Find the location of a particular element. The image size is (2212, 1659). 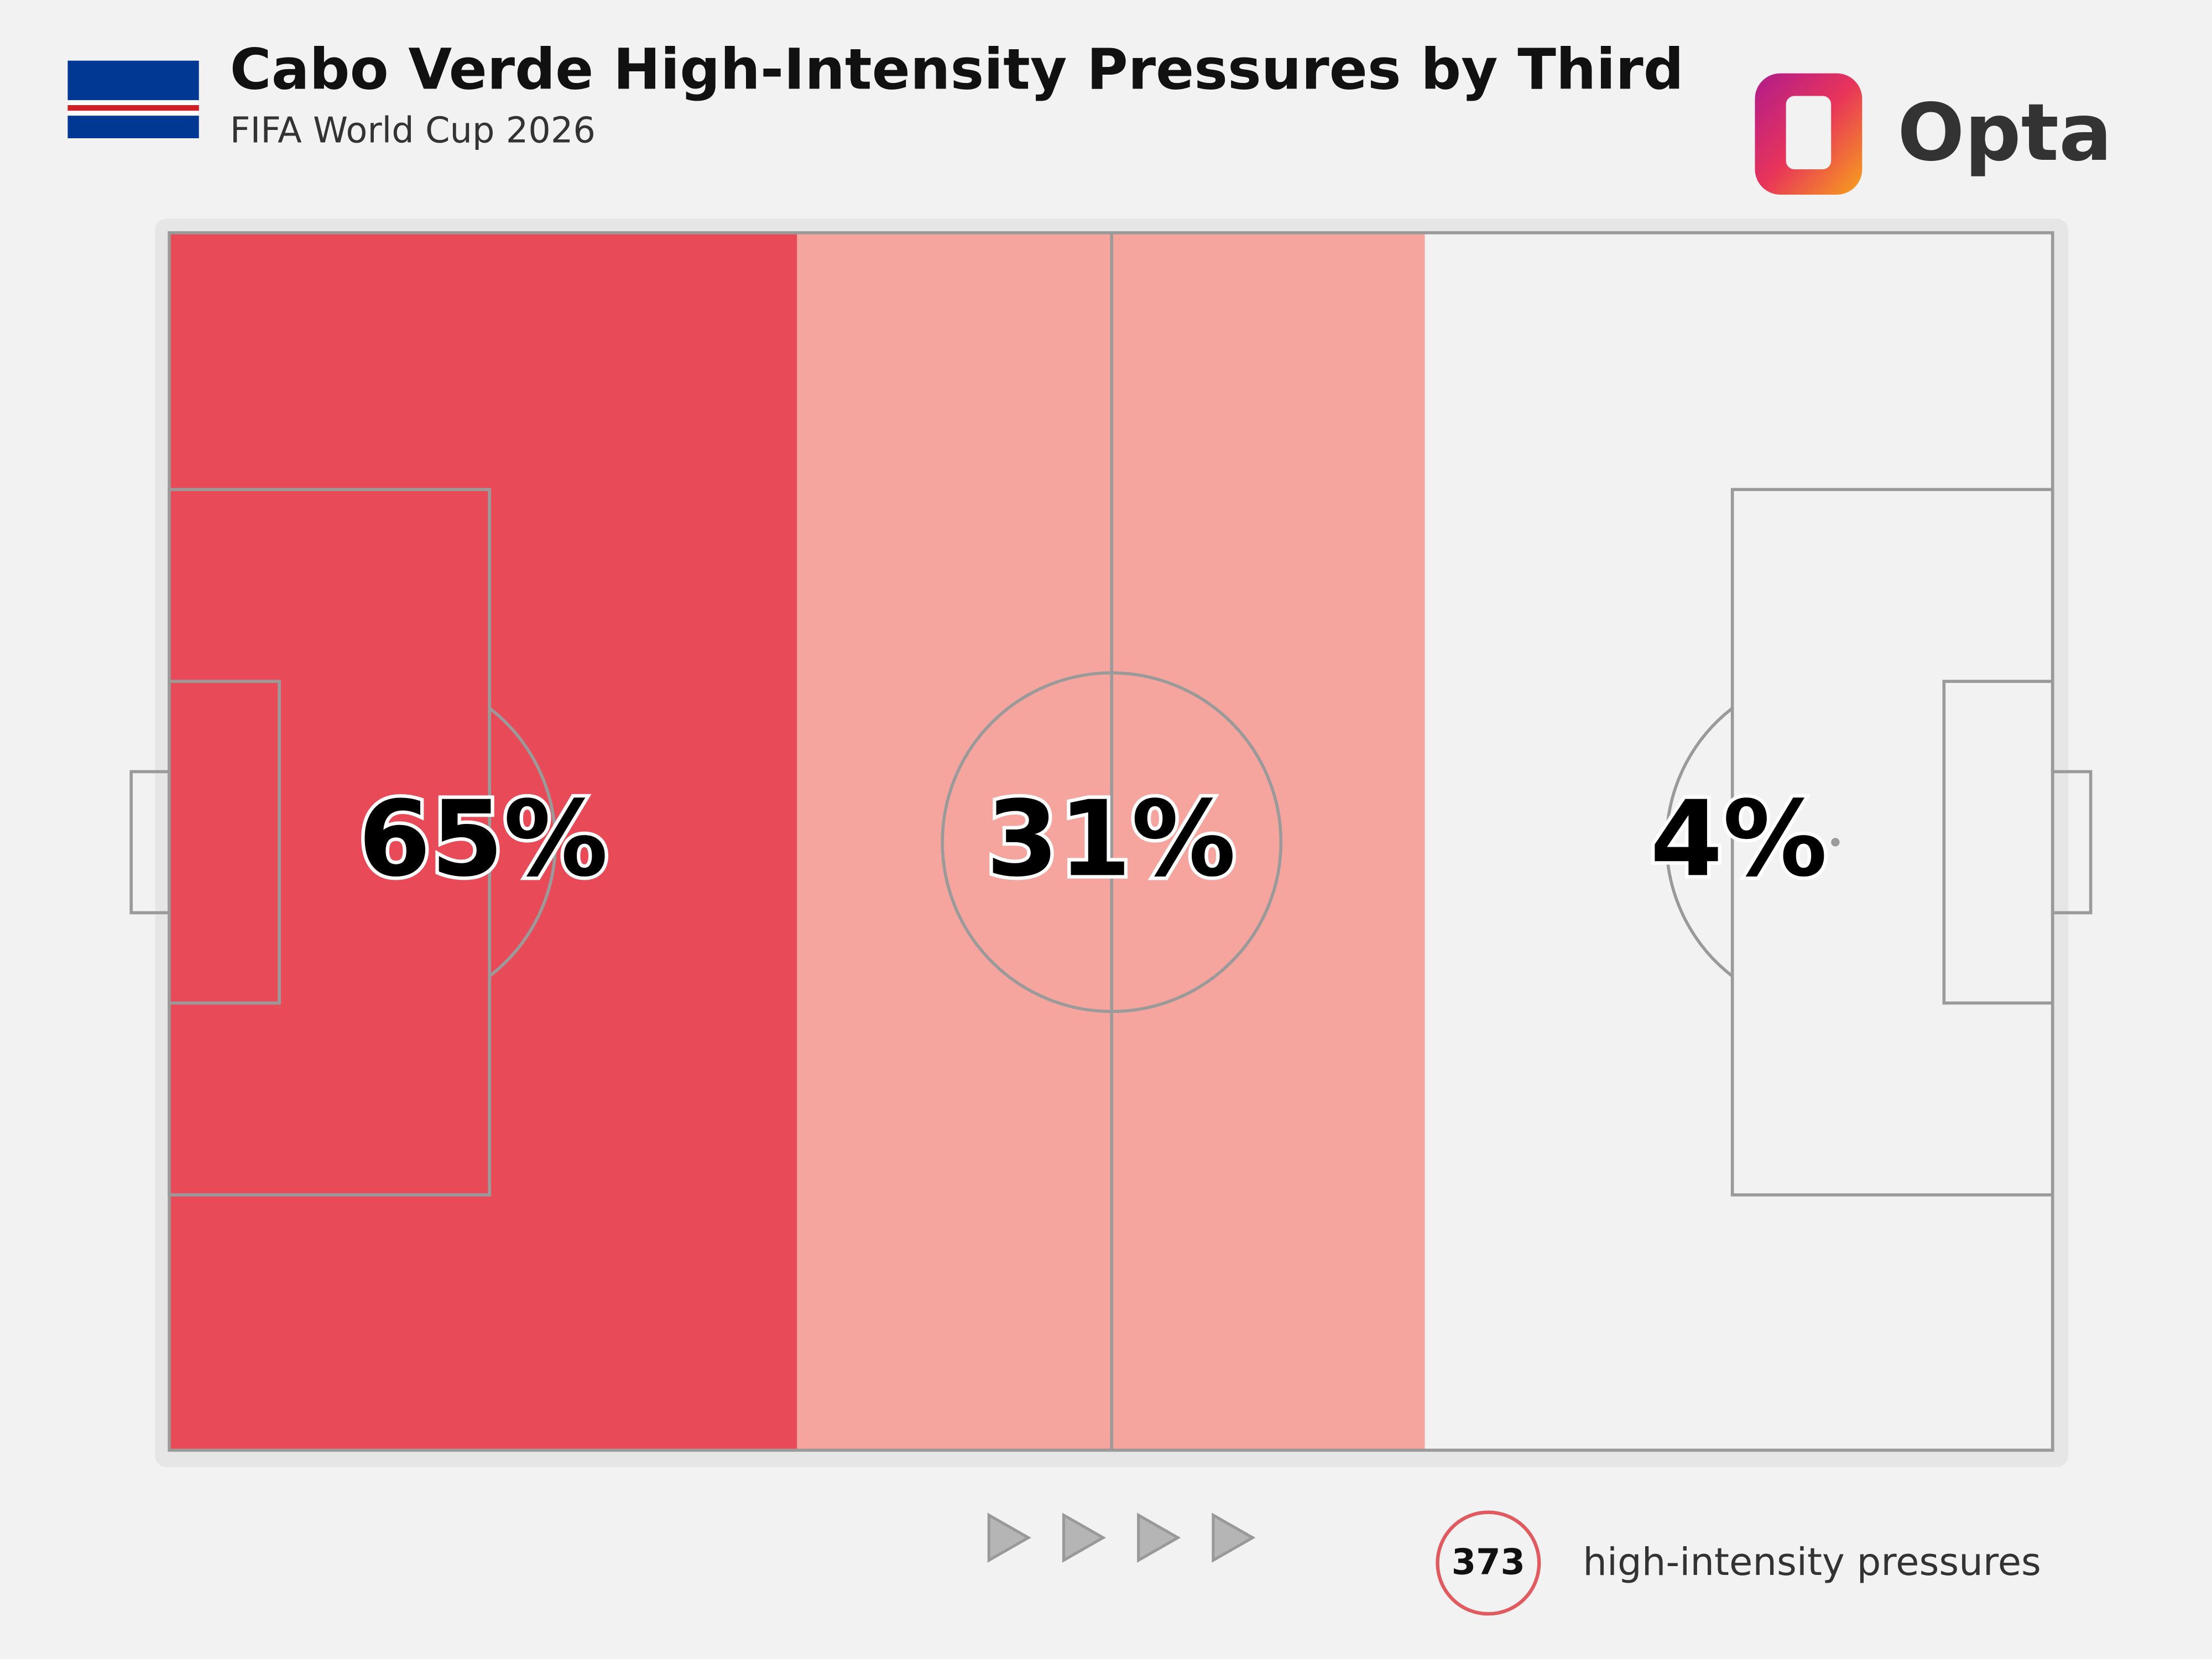

logo-text: Opta is located at coordinates (2005, 133).